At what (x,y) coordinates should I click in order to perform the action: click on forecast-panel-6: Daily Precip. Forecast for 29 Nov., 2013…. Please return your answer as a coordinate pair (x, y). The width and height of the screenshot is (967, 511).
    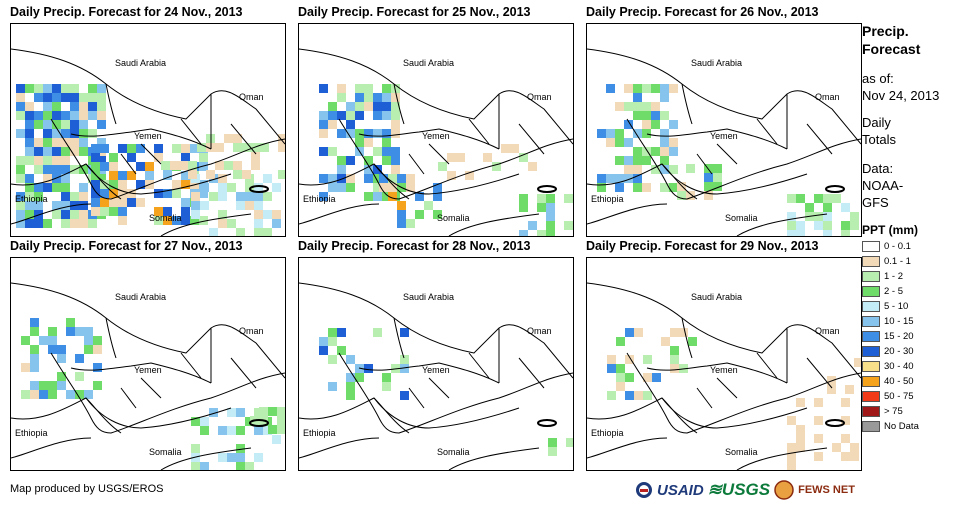
    Looking at the image, I should click on (728, 355).